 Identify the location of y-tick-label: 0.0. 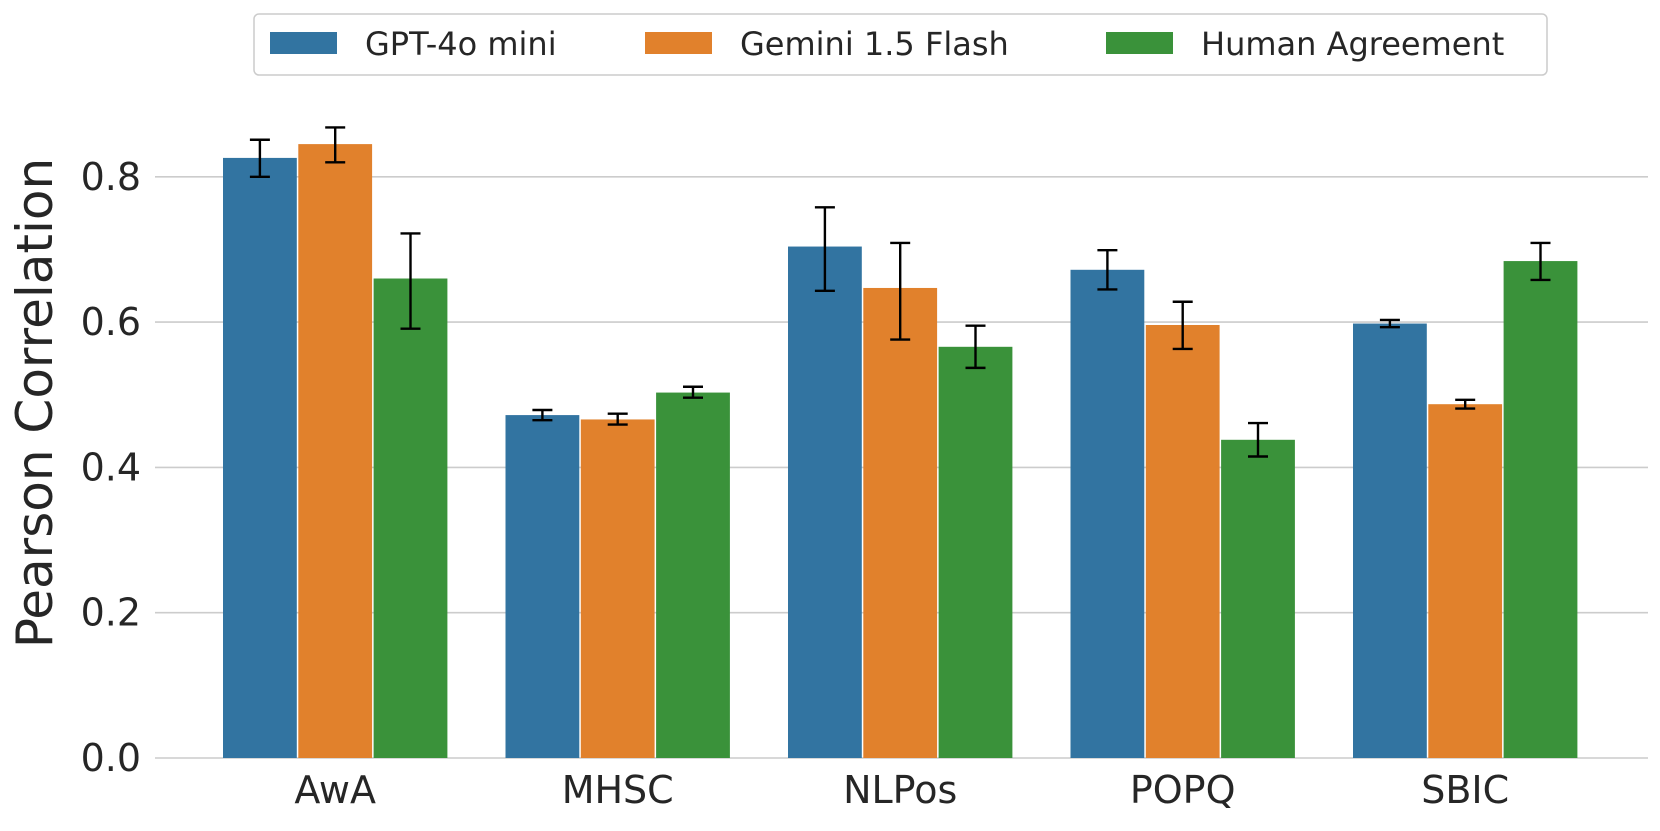
(111, 758).